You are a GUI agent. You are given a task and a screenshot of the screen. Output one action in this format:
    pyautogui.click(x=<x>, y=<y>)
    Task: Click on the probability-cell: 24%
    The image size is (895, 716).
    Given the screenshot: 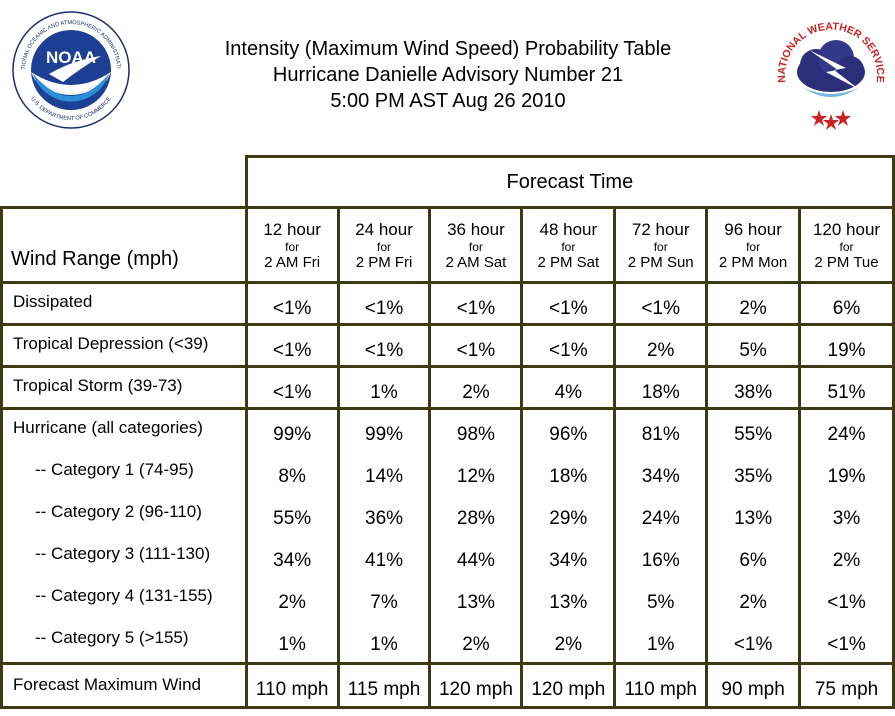 What is the action you would take?
    pyautogui.click(x=660, y=518)
    